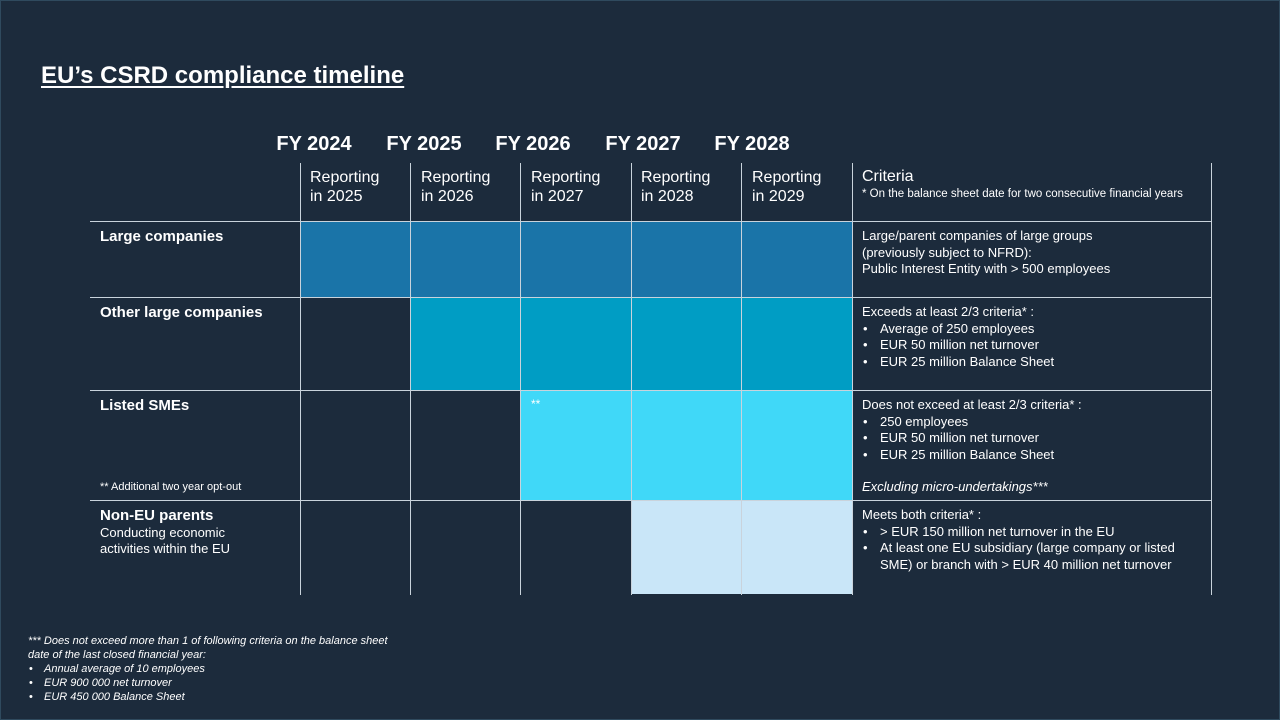  What do you see at coordinates (466, 343) in the screenshot?
I see `cell-other-large-2026` at bounding box center [466, 343].